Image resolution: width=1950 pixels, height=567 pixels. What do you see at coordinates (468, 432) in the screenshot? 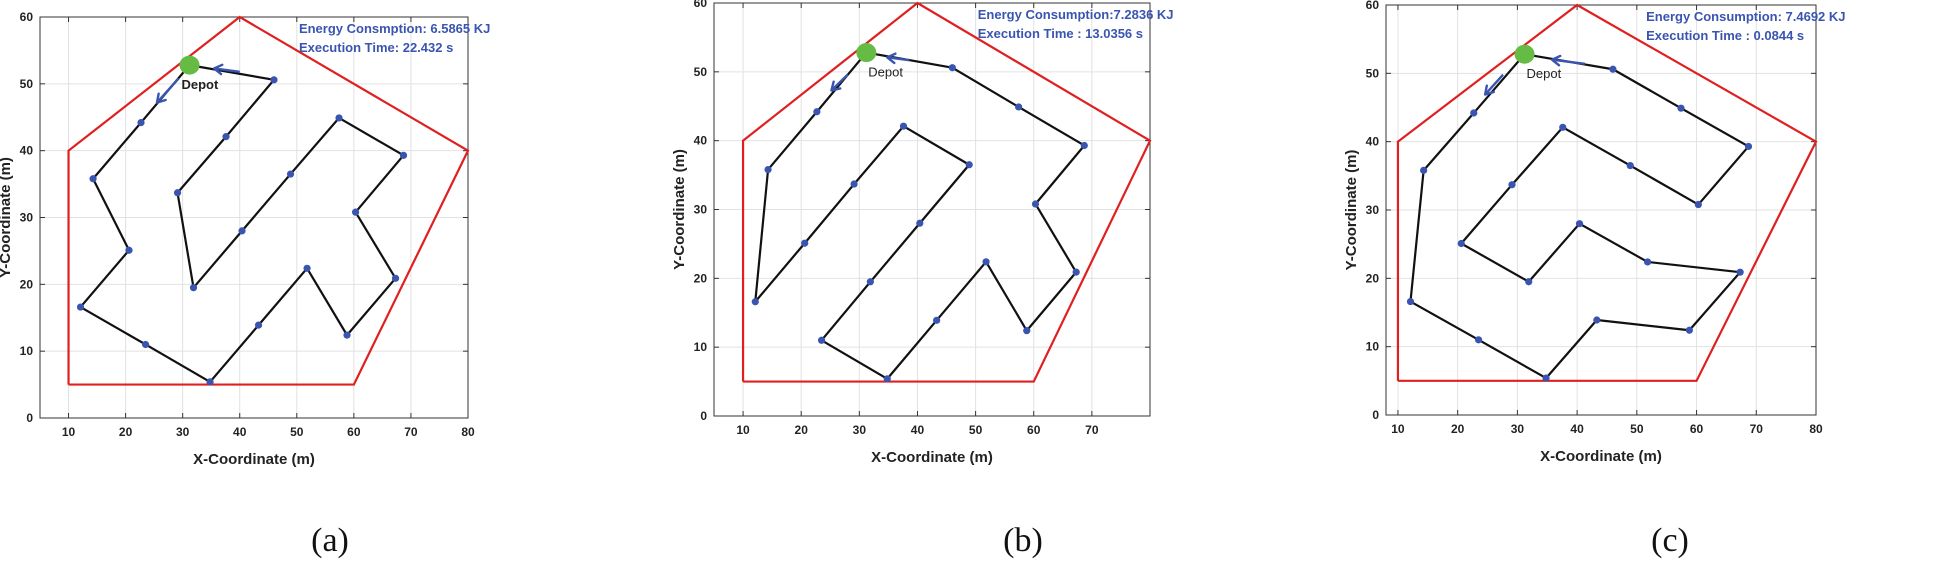
I see `x-tick-label: 80` at bounding box center [468, 432].